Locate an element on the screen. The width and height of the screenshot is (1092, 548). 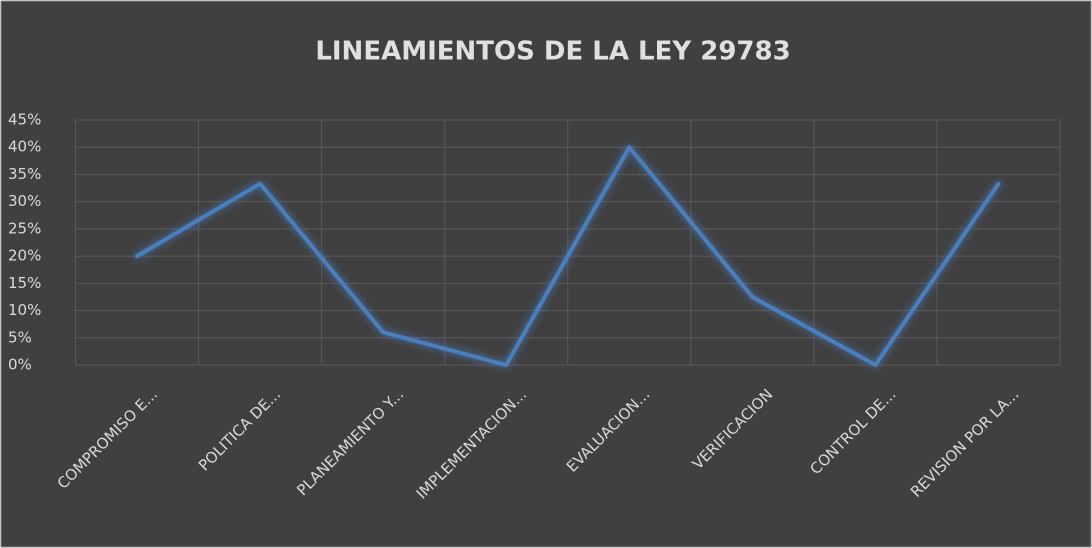
y-tick-label: 15% is located at coordinates (24, 283).